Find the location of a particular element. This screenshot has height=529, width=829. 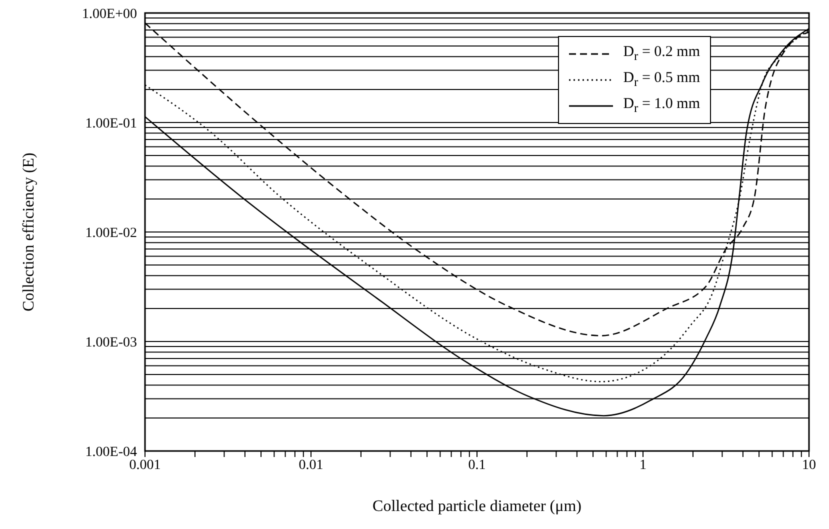

x-tick-label: 10 is located at coordinates (809, 465).